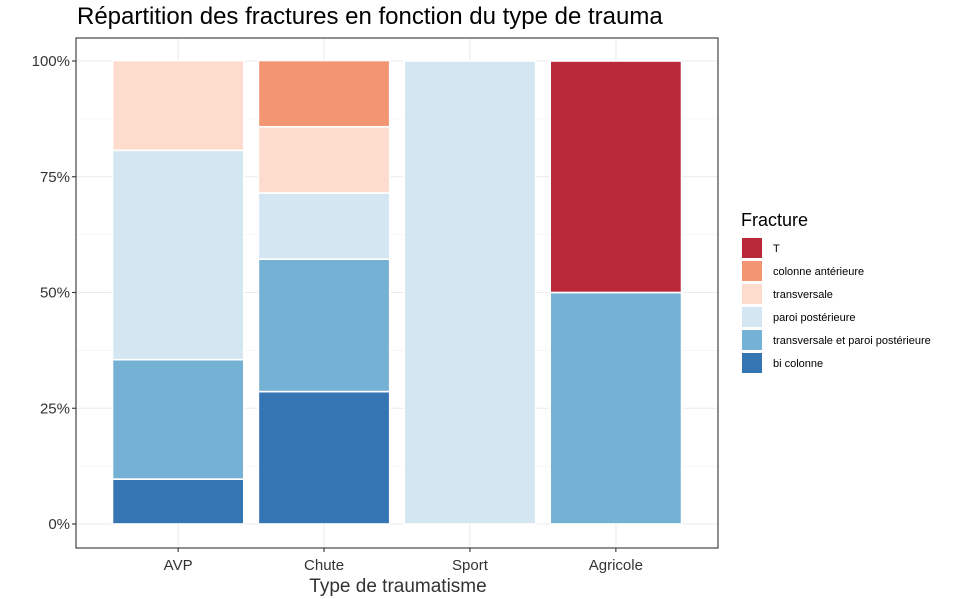 This screenshot has height=599, width=964. What do you see at coordinates (616, 565) in the screenshot?
I see `x-tick-label: Agricole` at bounding box center [616, 565].